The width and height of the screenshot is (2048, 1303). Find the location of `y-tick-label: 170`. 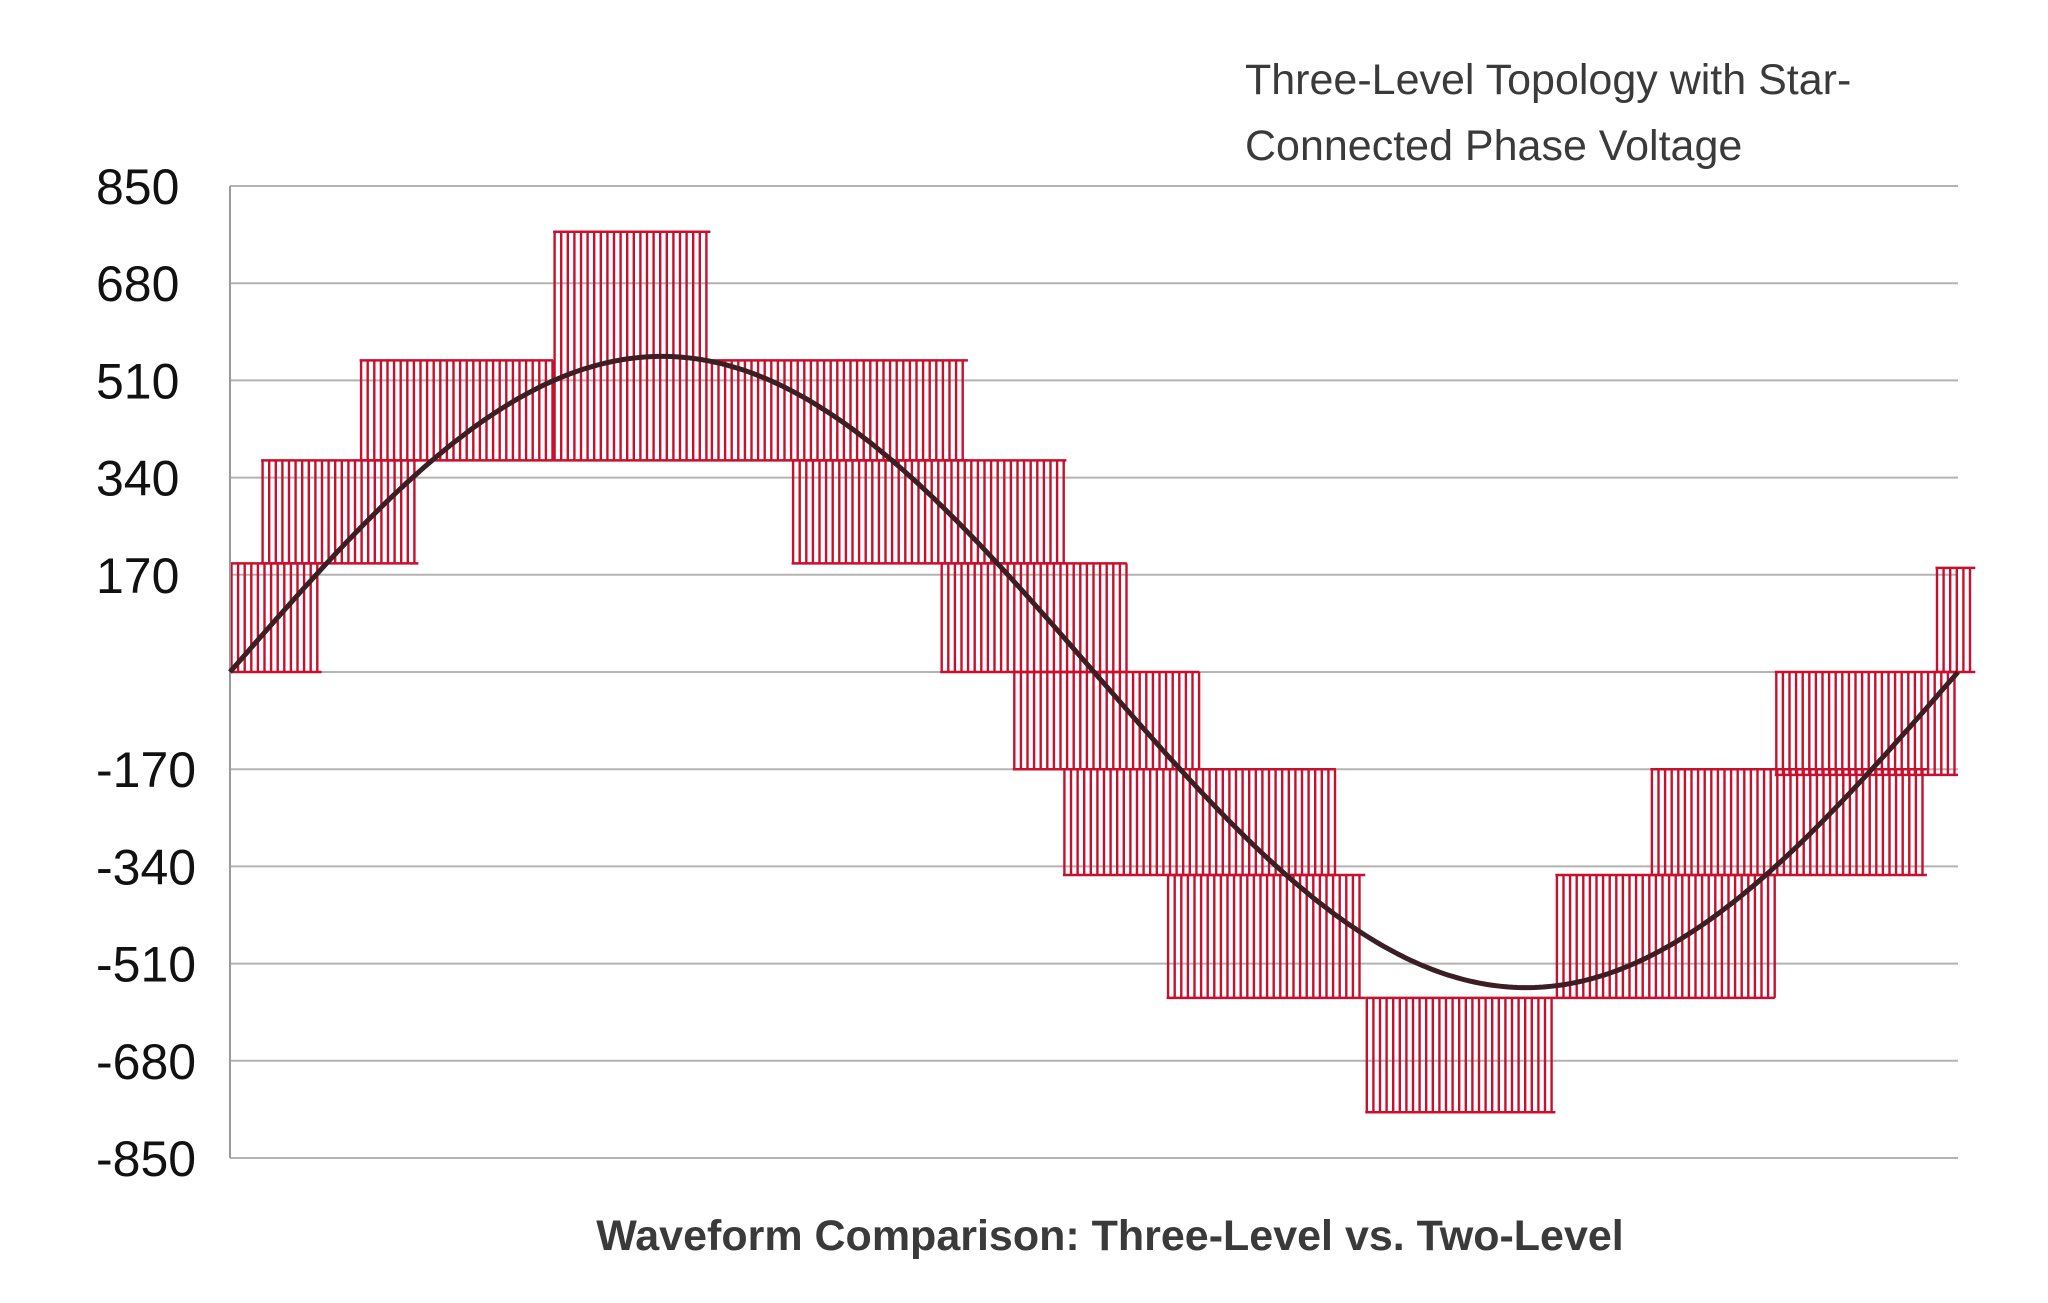

y-tick-label: 170 is located at coordinates (137, 576).